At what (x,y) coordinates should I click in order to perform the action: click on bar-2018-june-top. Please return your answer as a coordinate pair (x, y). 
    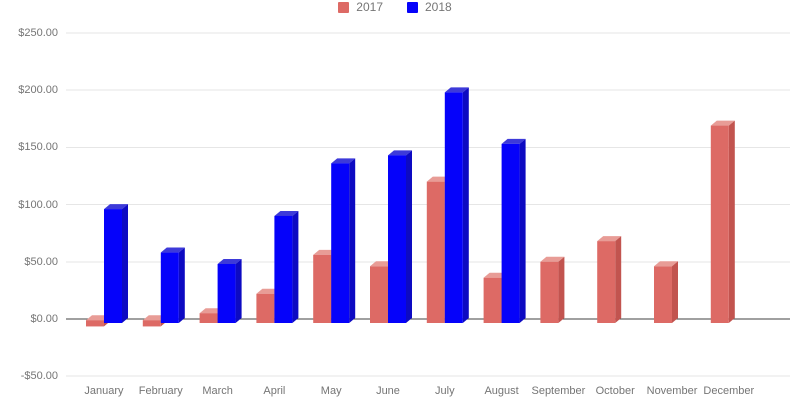
    Looking at the image, I should click on (400, 153).